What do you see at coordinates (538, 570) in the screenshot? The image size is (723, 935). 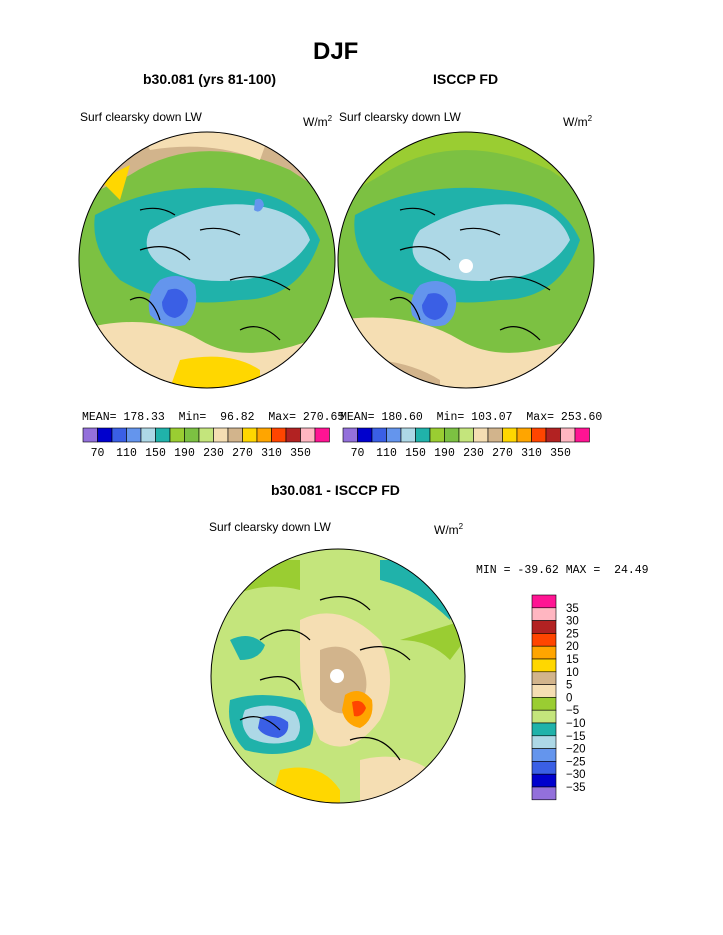 I see `panel3-min-value: -39.62` at bounding box center [538, 570].